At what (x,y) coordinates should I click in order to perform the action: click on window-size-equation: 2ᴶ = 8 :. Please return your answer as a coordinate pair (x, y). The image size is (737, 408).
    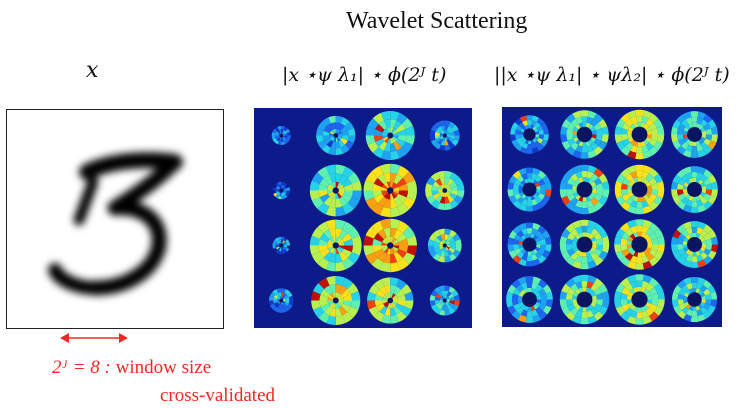
    Looking at the image, I should click on (81, 367).